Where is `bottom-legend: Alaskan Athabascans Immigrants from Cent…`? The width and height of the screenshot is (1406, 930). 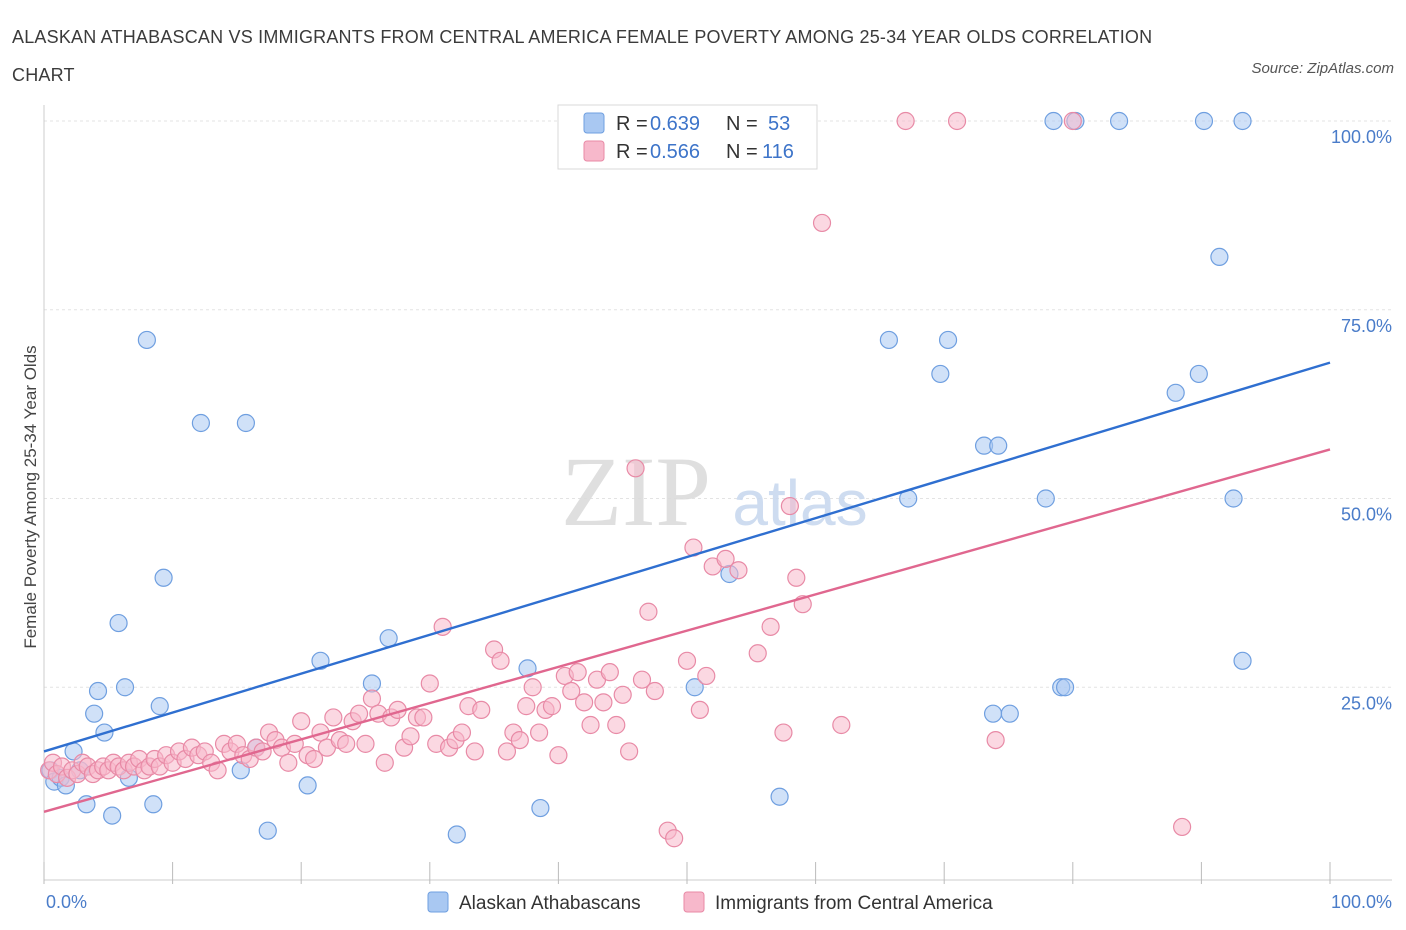
bottom-legend: Alaskan Athabascans Immigrants from Cent… is located at coordinates (710, 902).